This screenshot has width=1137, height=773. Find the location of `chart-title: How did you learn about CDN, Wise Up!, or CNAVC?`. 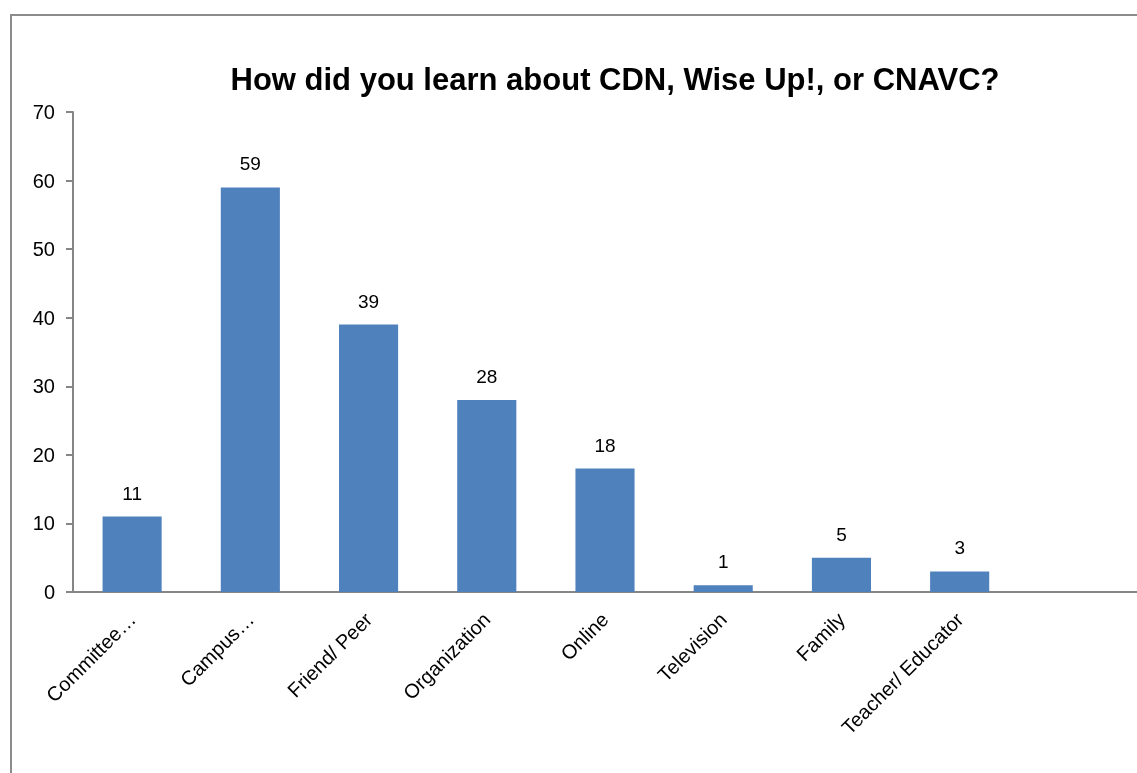

chart-title: How did you learn about CDN, Wise Up!, or CNAVC? is located at coordinates (615, 79).